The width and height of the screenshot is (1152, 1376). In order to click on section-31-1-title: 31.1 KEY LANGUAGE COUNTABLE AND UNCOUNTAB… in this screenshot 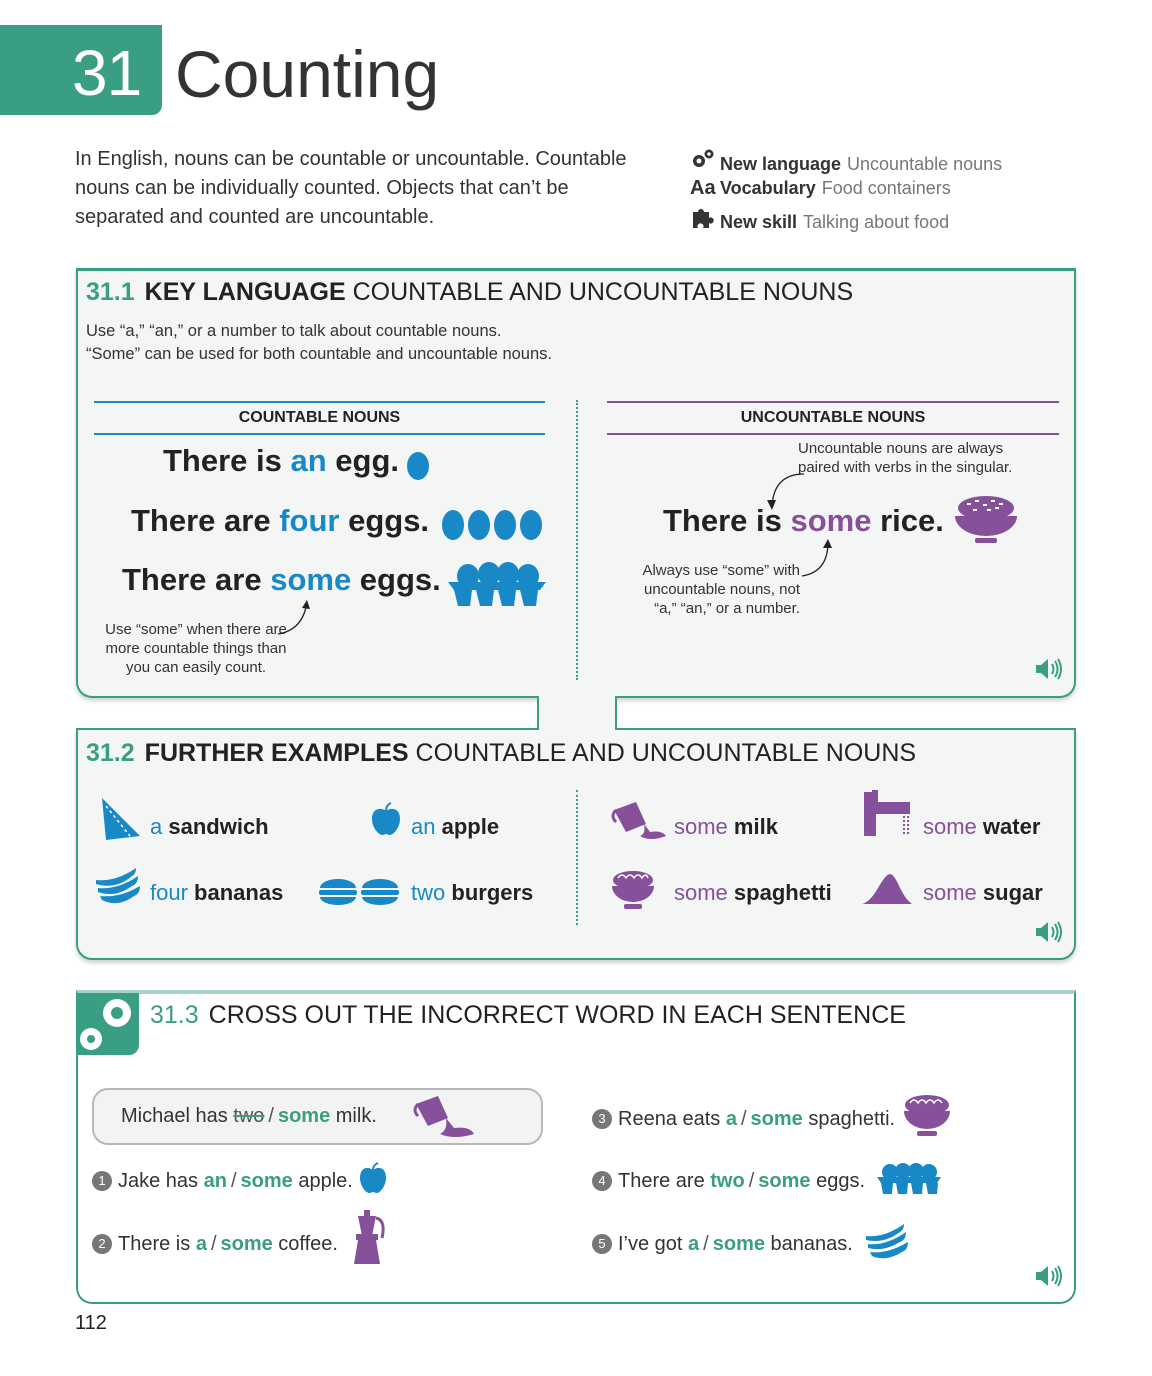, I will do `click(470, 292)`.